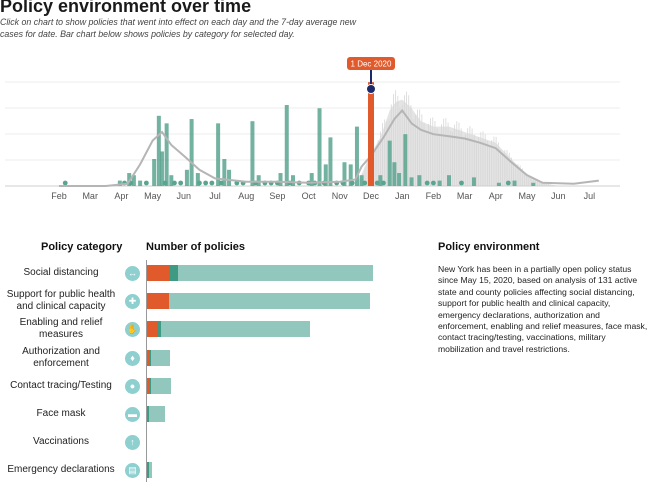 The width and height of the screenshot is (650, 482). I want to click on face-mask-icon: ▬, so click(132, 414).